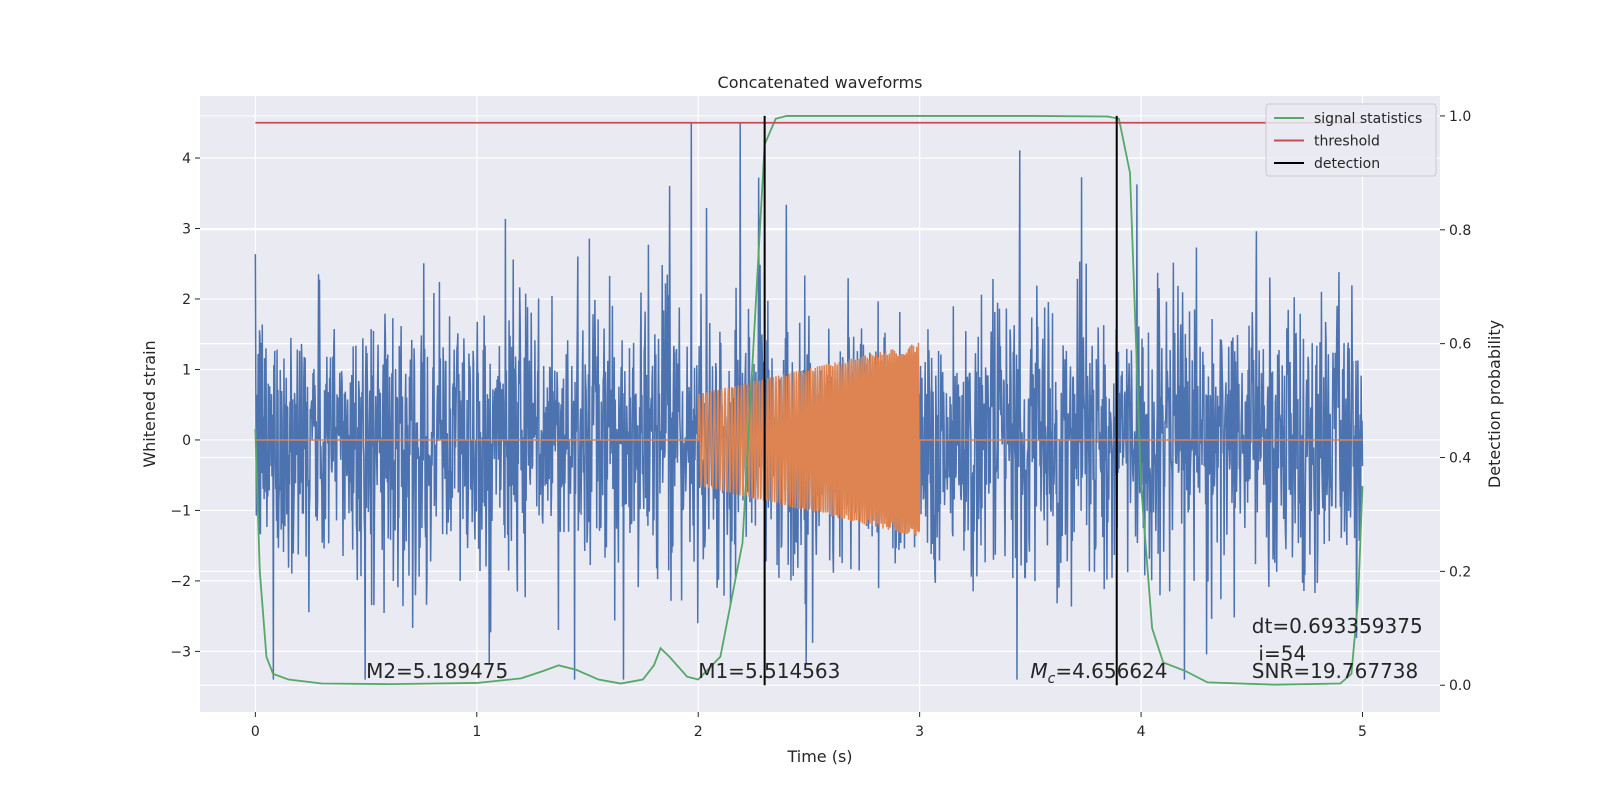  I want to click on y-tick-label-5: 2, so click(186, 300).